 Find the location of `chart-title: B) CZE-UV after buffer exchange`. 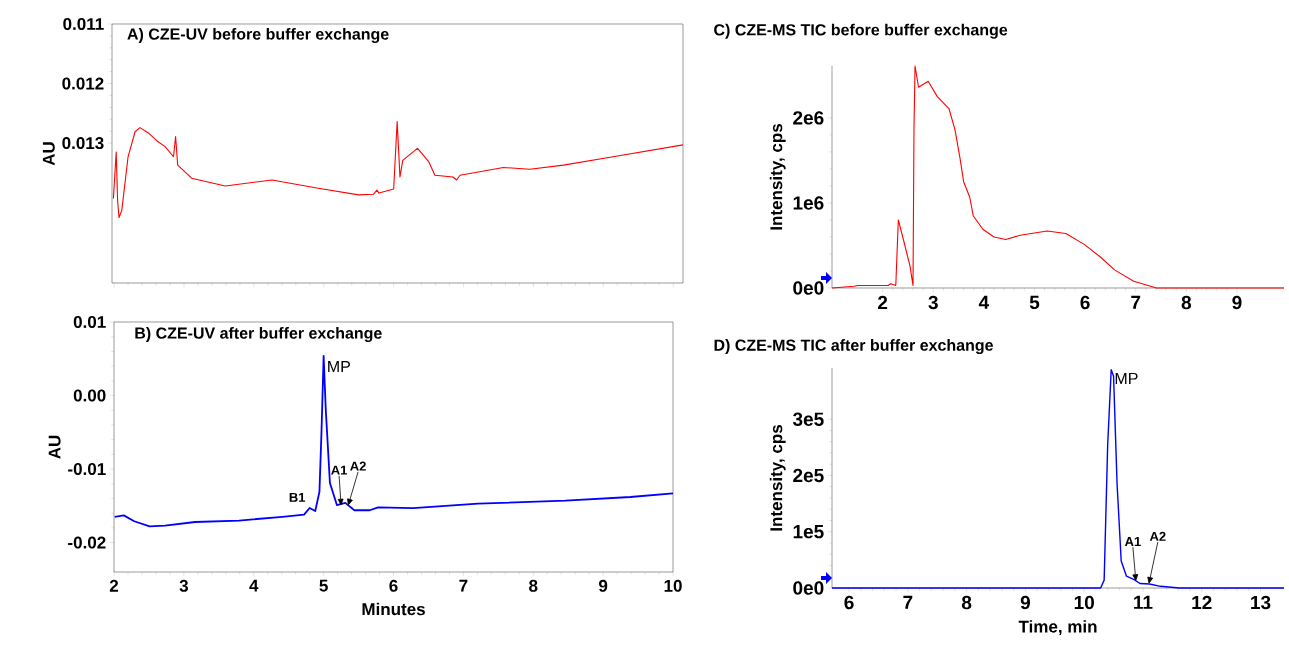

chart-title: B) CZE-UV after buffer exchange is located at coordinates (258, 335).